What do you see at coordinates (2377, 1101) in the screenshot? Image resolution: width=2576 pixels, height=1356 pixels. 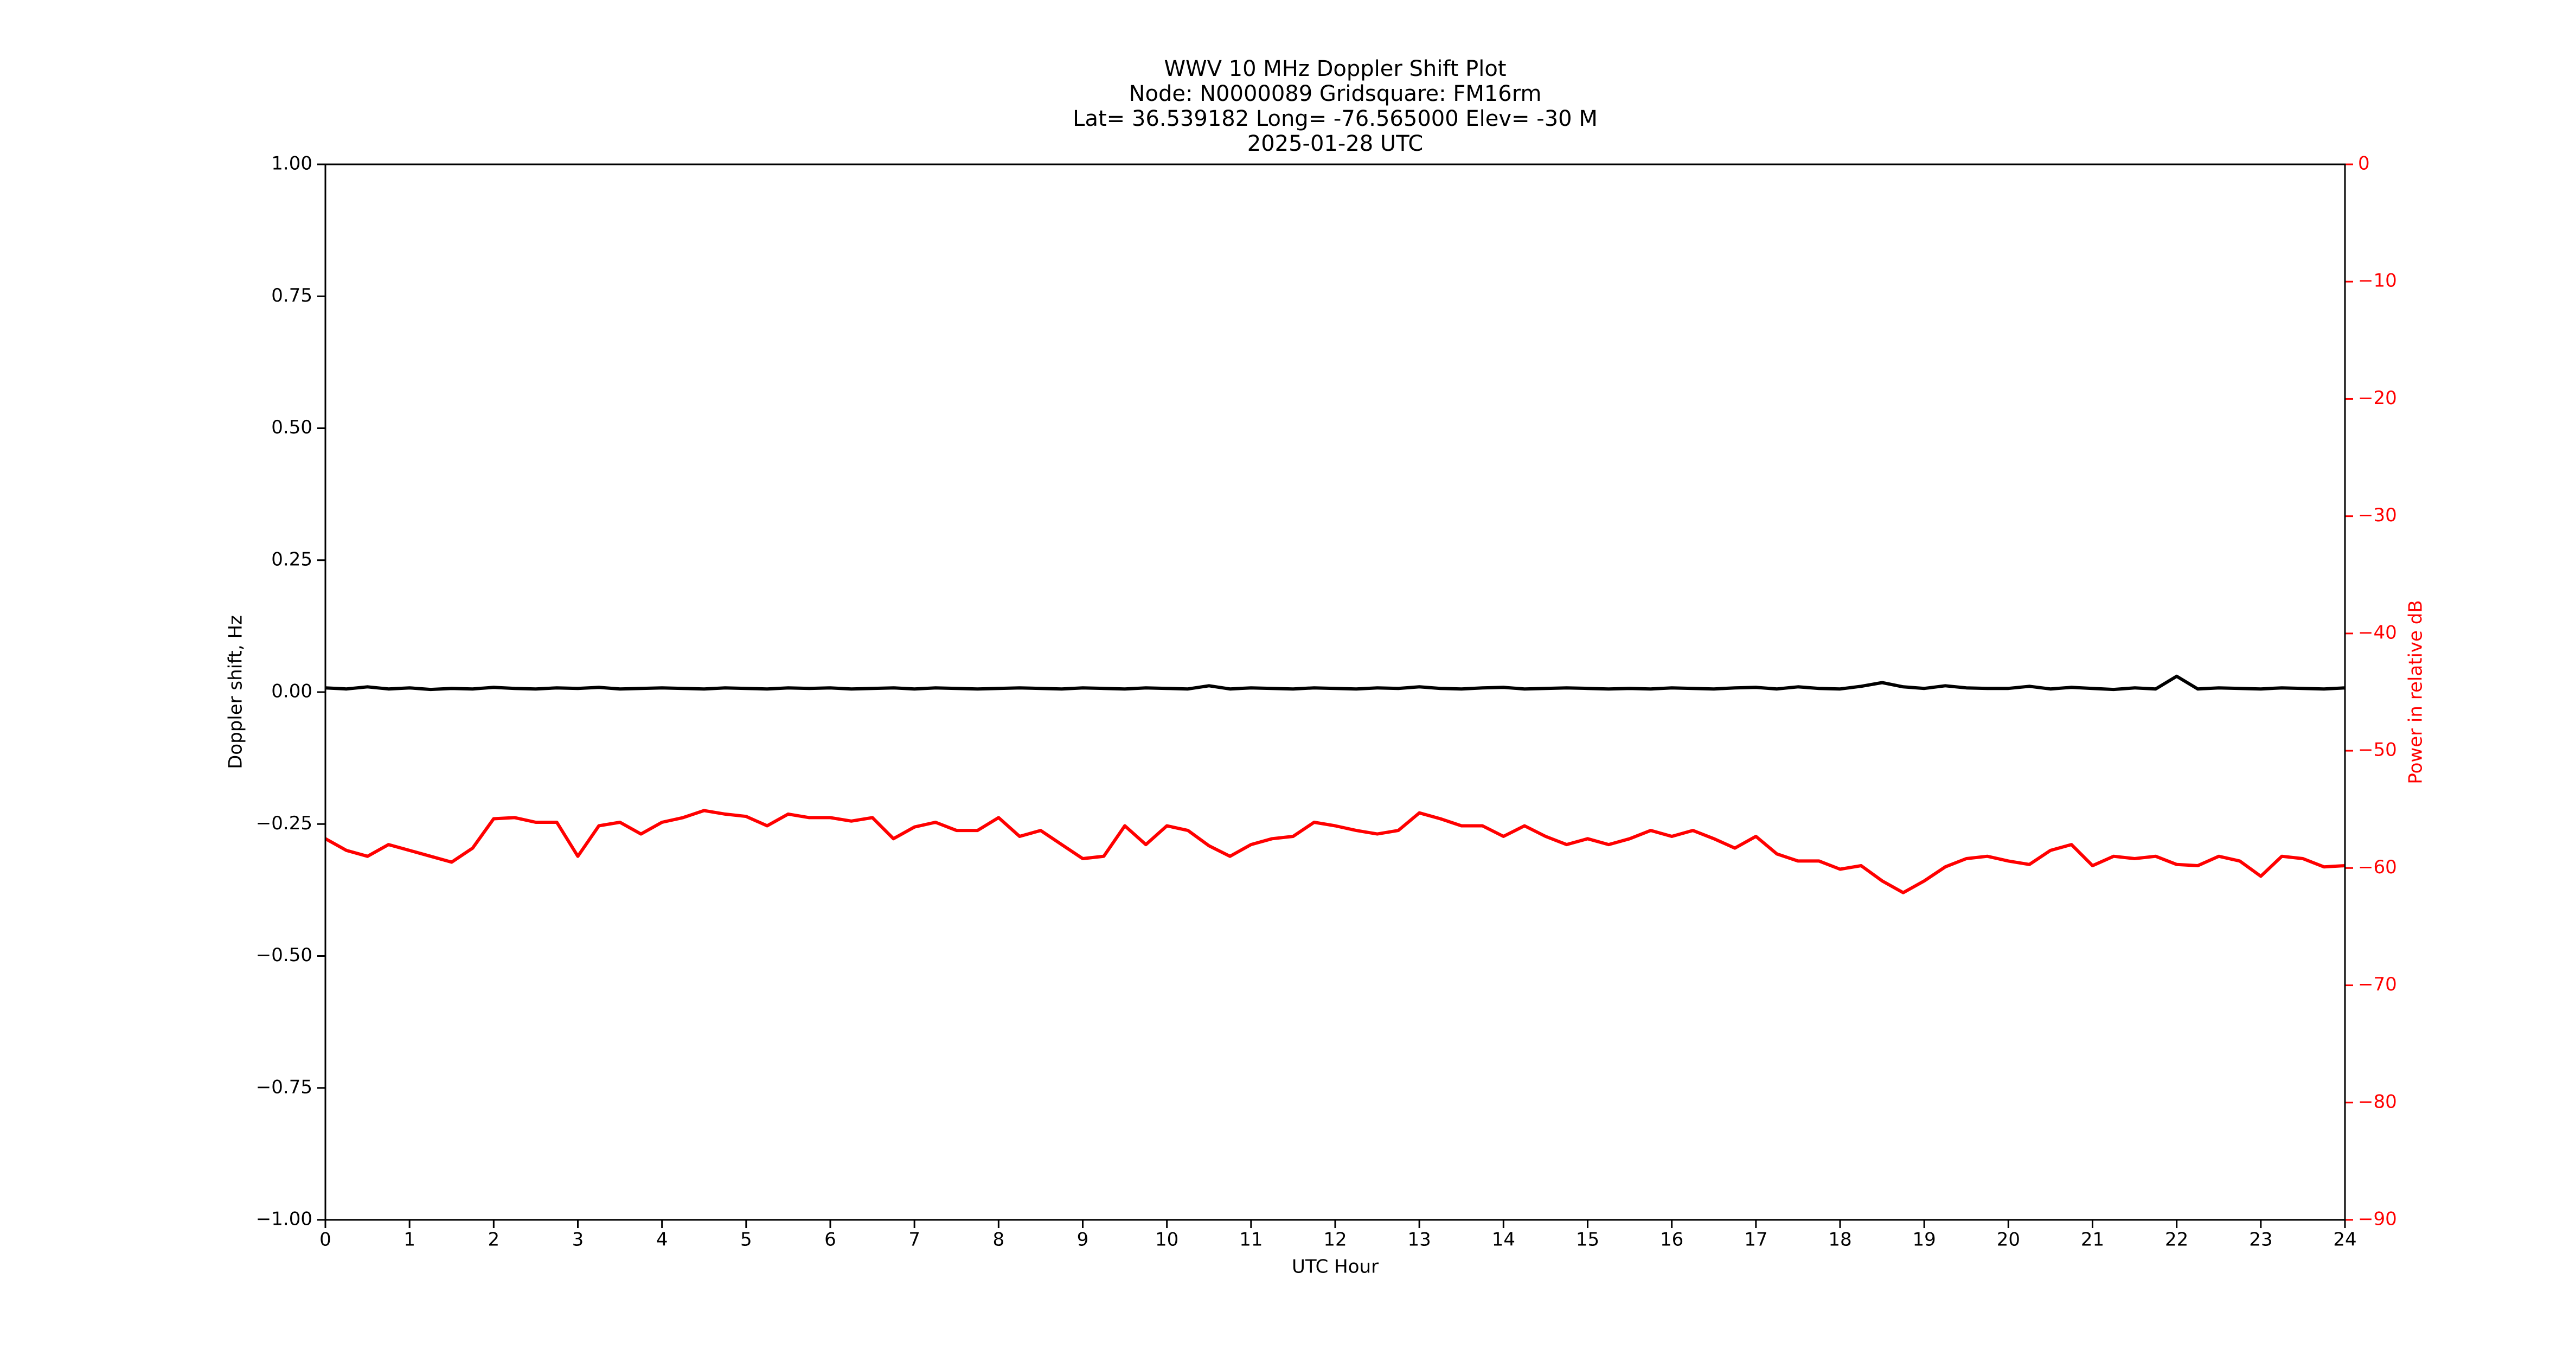 I see `y2-tick-label: −80` at bounding box center [2377, 1101].